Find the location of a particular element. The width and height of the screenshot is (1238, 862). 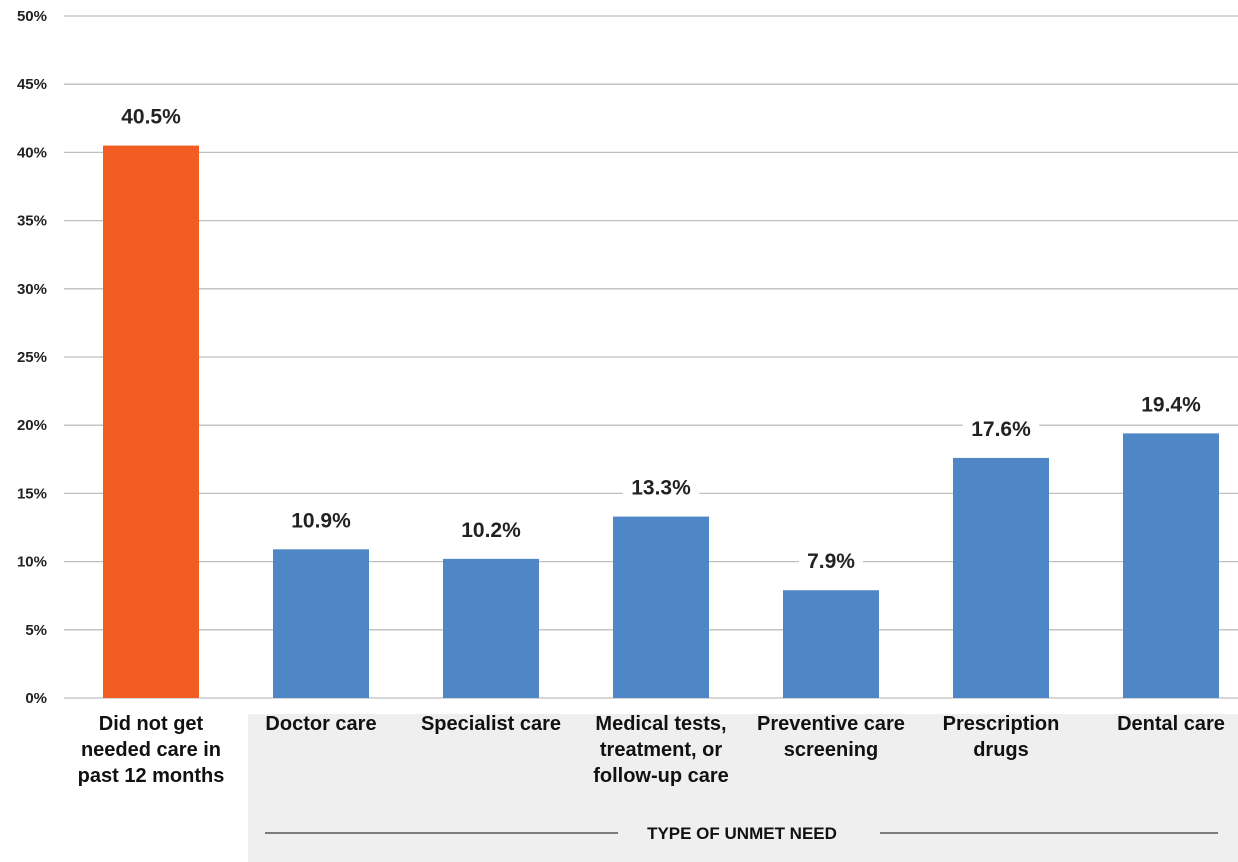

category-label: Specialist care is located at coordinates (491, 724).